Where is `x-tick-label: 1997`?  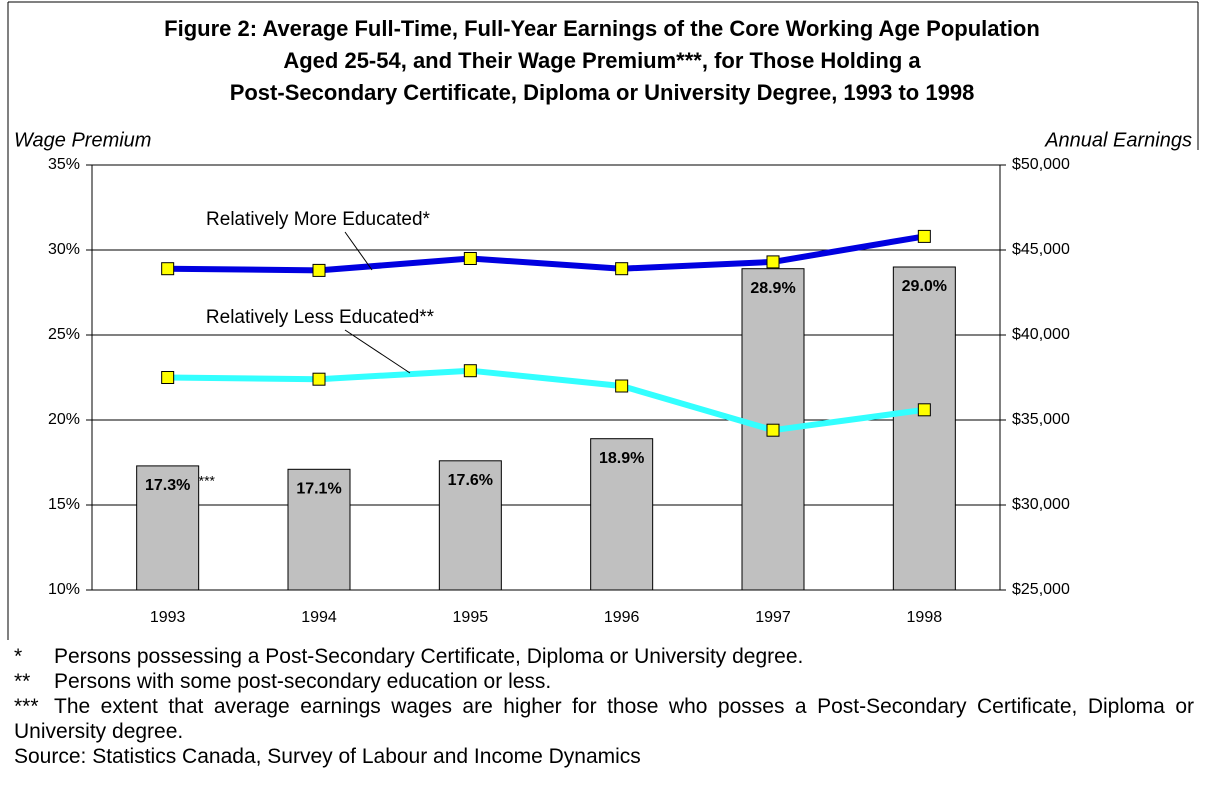 x-tick-label: 1997 is located at coordinates (773, 617).